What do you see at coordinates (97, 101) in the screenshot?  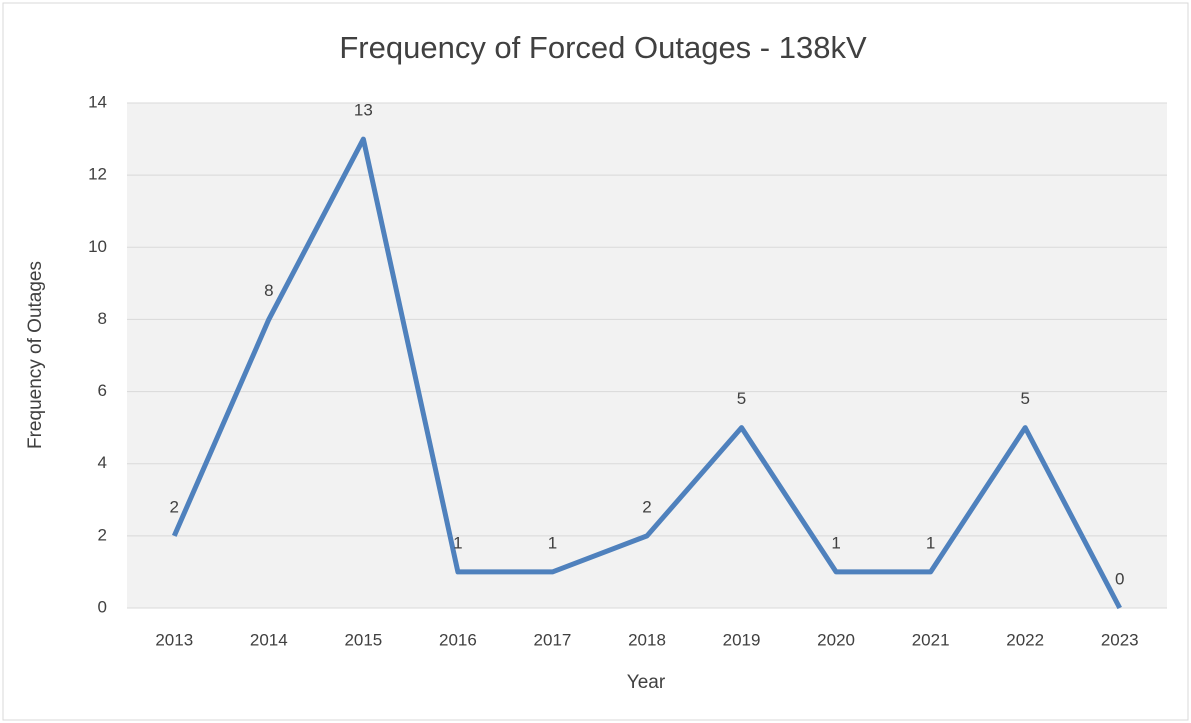 I see `y-tick-label: 14` at bounding box center [97, 101].